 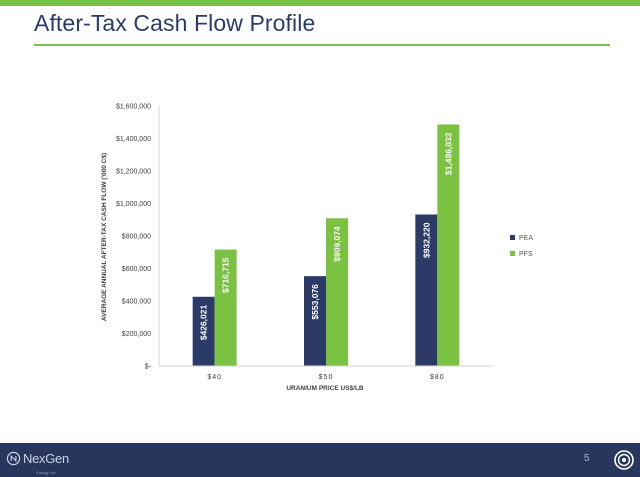 What do you see at coordinates (325, 388) in the screenshot?
I see `x-axis-title: URANIUM PRICE US$/LB` at bounding box center [325, 388].